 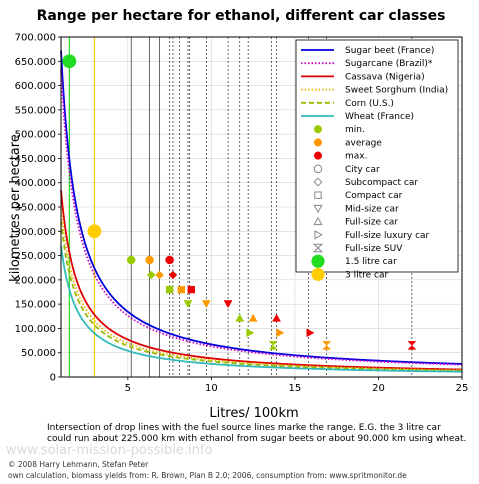 What do you see at coordinates (389, 64) in the screenshot?
I see `legend-label: Sugarcane (Brazil)*` at bounding box center [389, 64].